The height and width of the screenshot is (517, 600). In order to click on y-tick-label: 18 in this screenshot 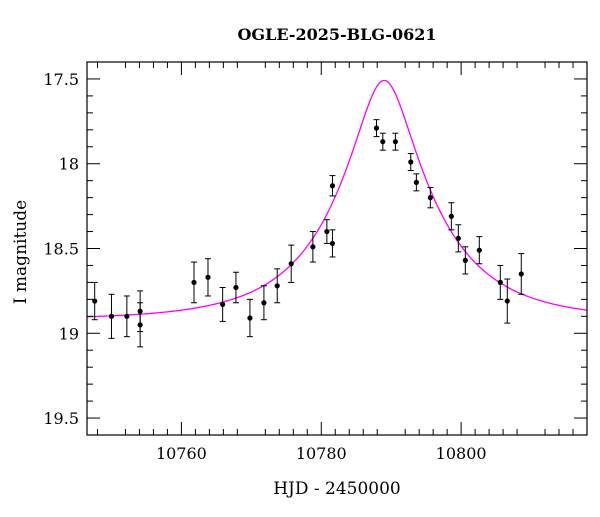, I will do `click(69, 164)`.